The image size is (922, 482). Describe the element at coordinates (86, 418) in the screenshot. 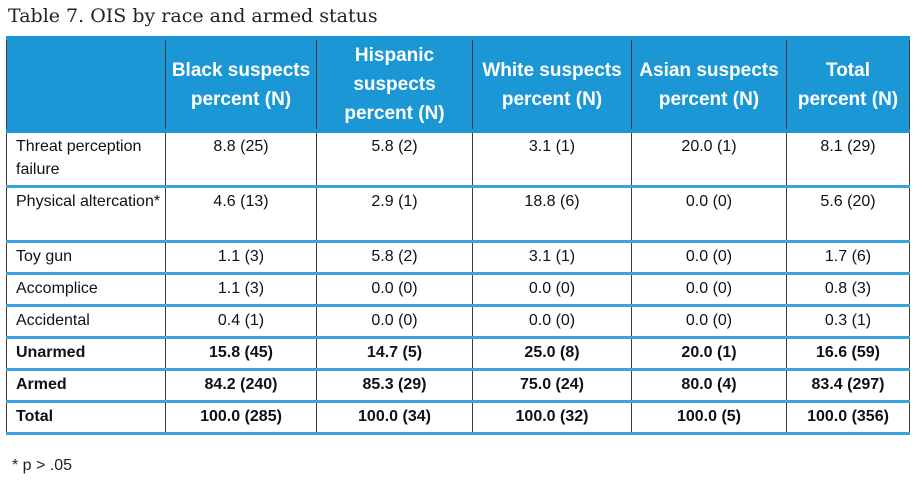

I see `row-label: Total` at that location.